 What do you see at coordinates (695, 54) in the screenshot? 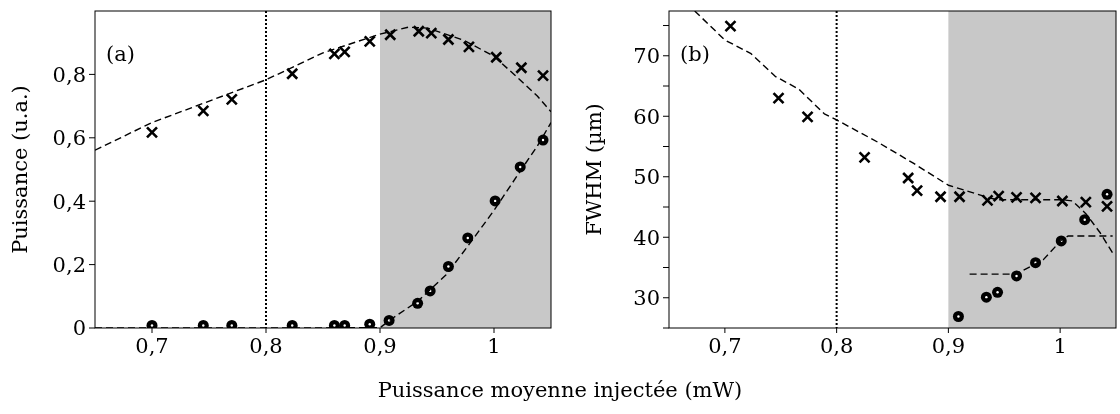
I see `annotation: (b)` at bounding box center [695, 54].